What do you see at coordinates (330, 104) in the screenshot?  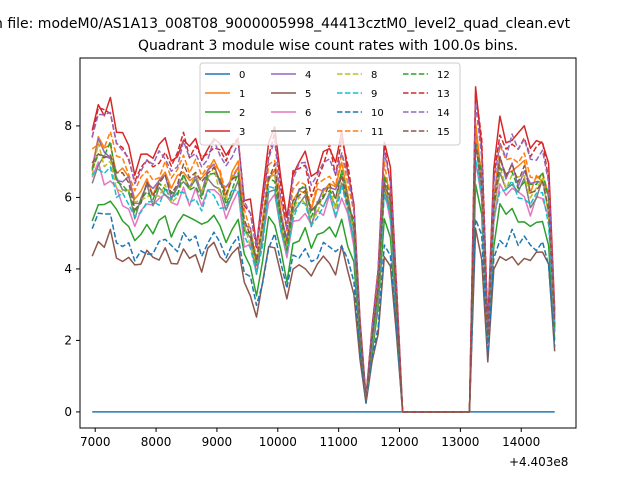 I see `legend-box` at bounding box center [330, 104].